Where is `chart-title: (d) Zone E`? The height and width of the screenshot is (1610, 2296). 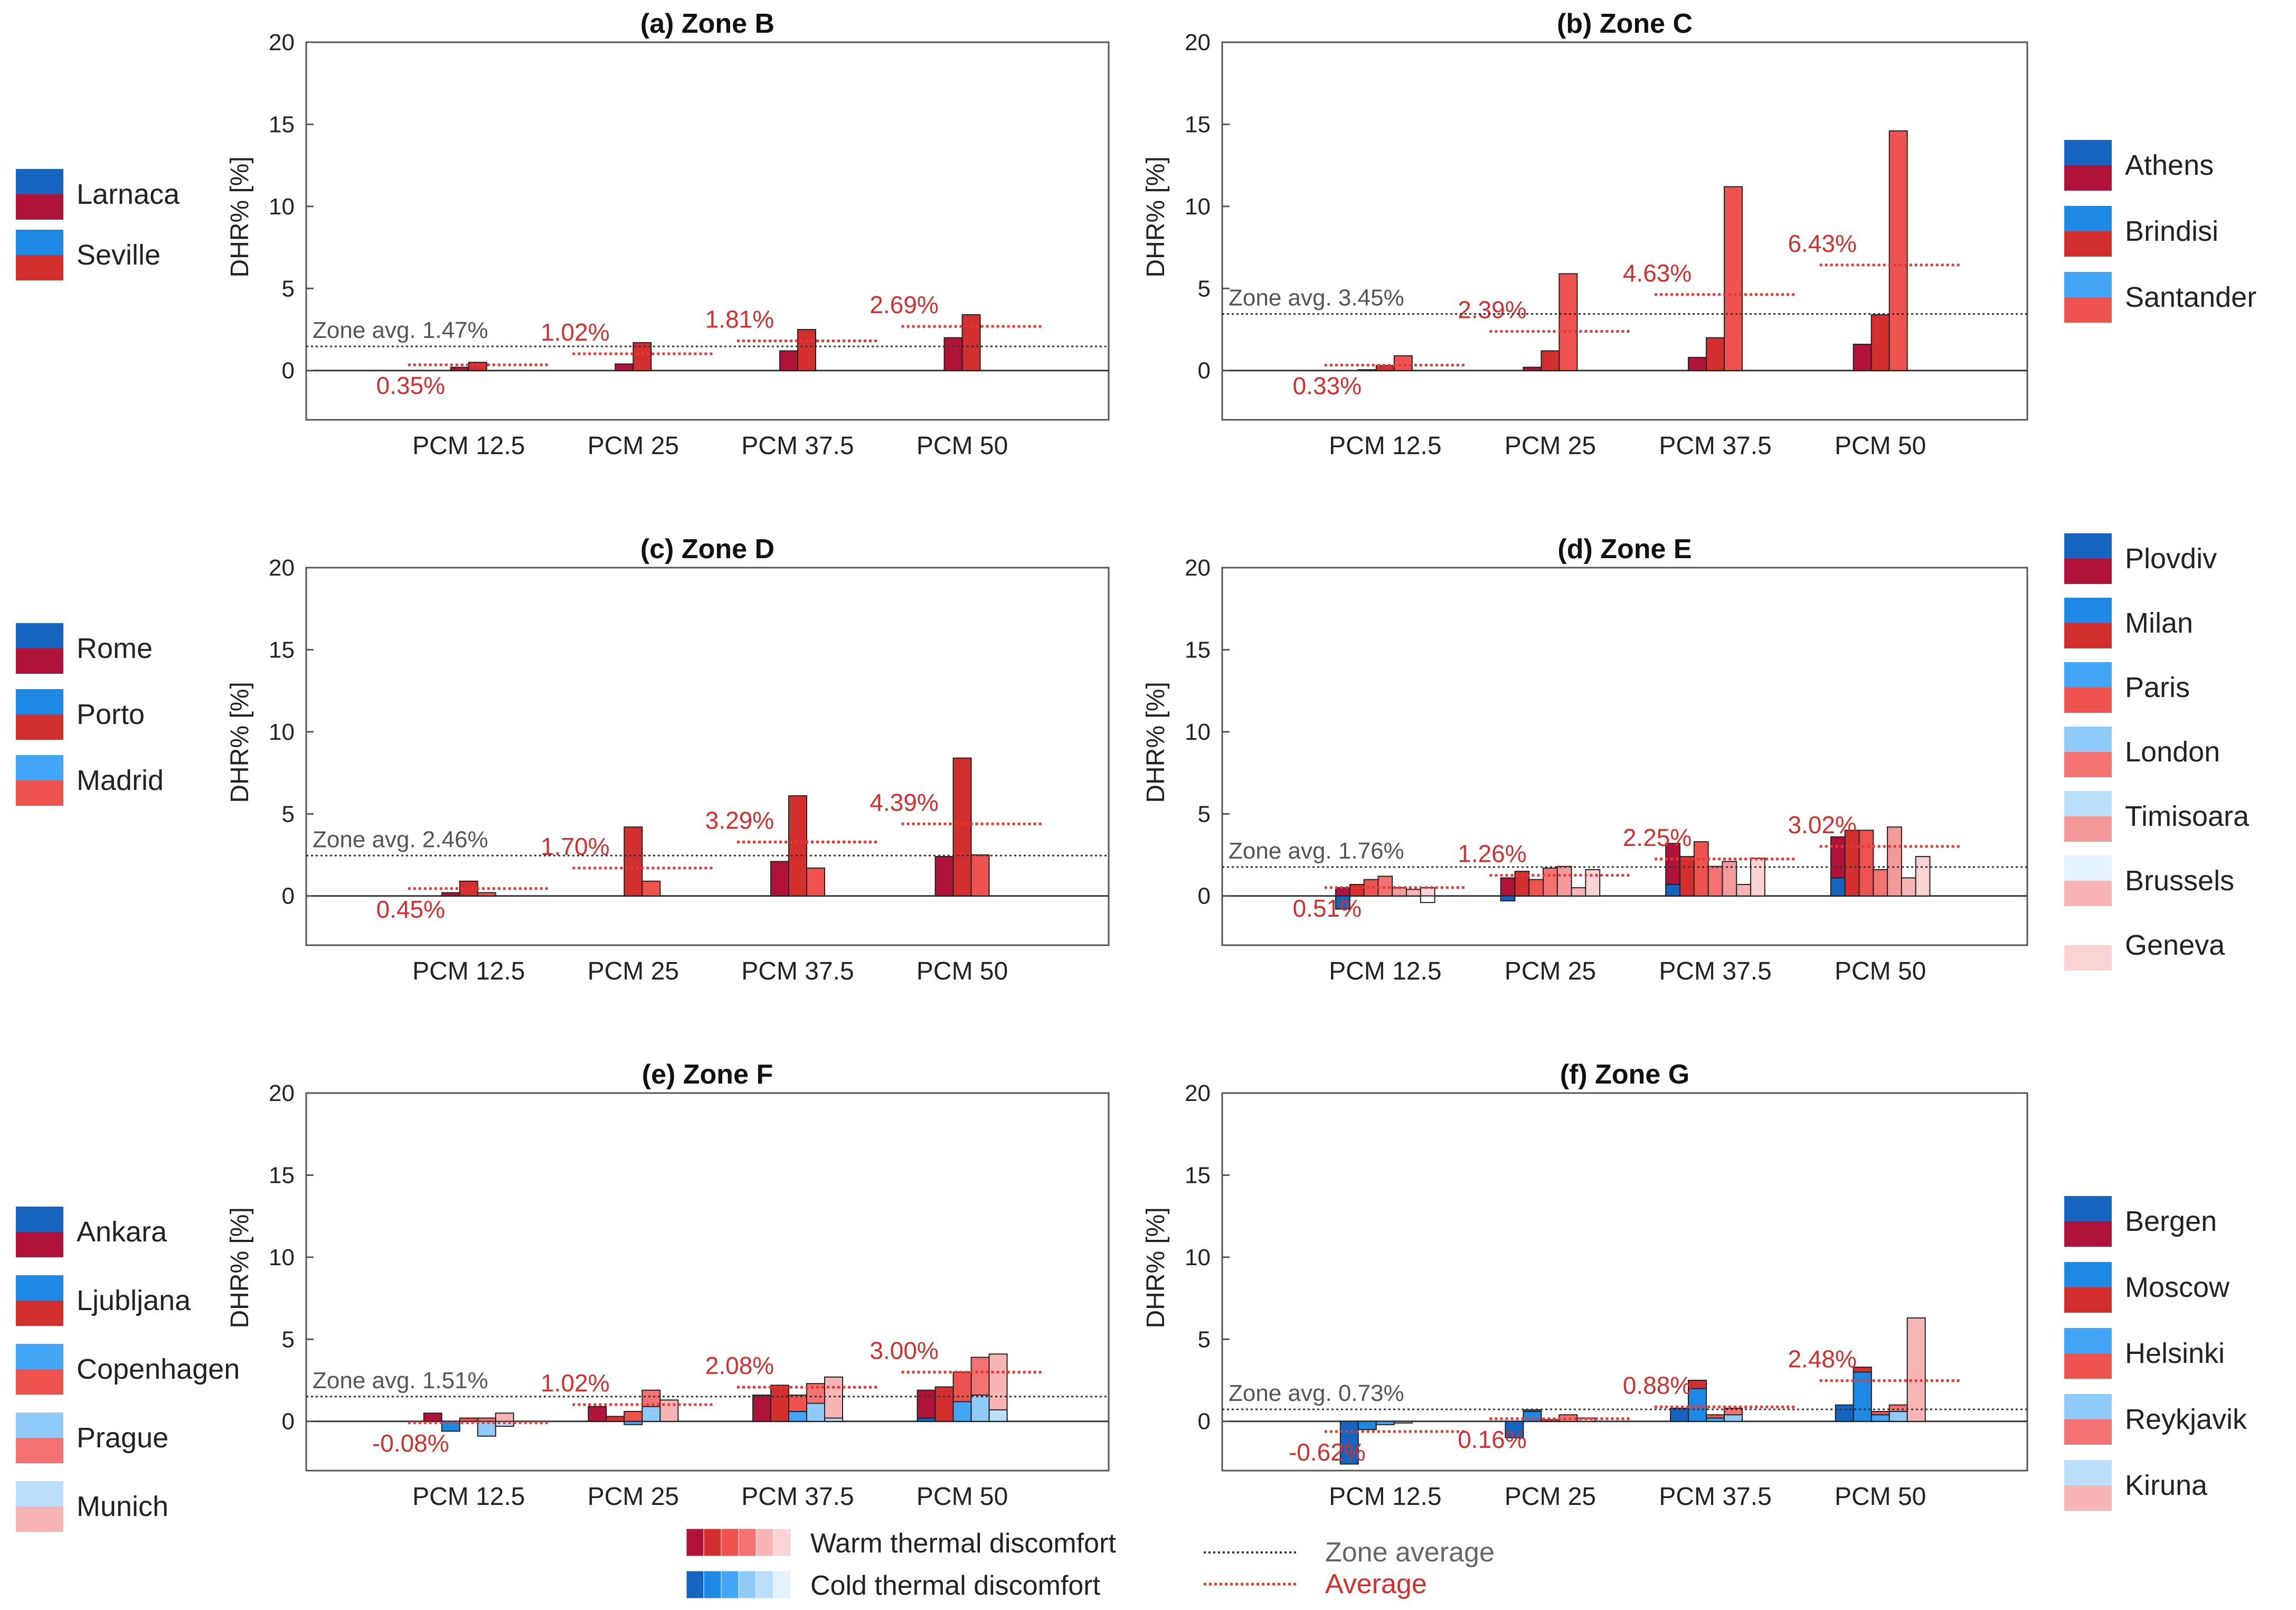
chart-title: (d) Zone E is located at coordinates (1624, 549).